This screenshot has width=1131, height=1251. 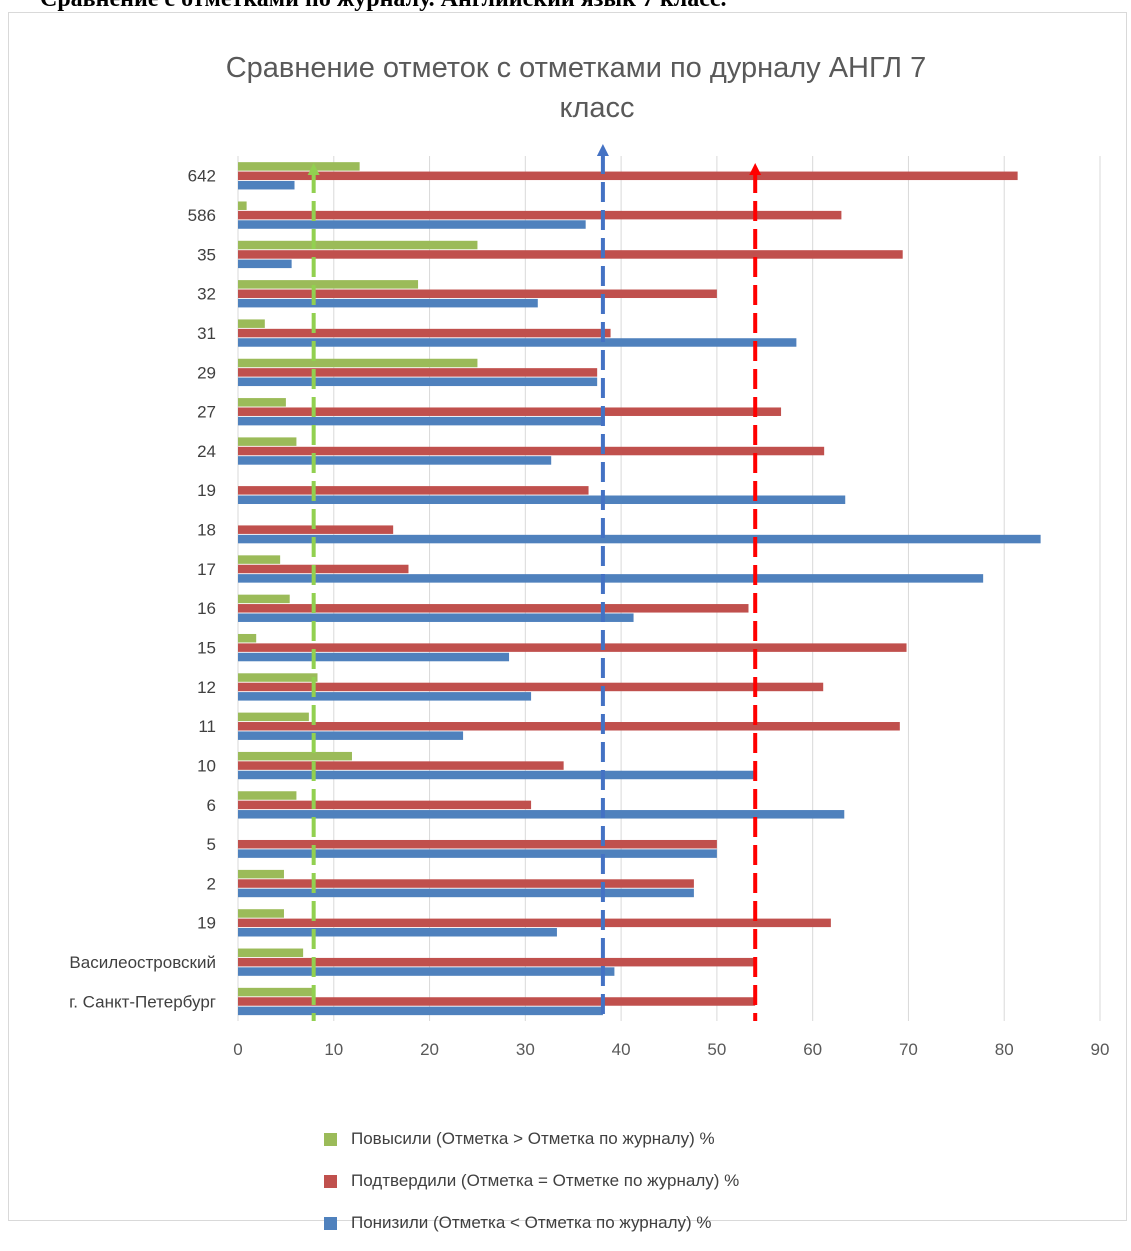 What do you see at coordinates (202, 176) in the screenshot?
I see `category-label: 642` at bounding box center [202, 176].